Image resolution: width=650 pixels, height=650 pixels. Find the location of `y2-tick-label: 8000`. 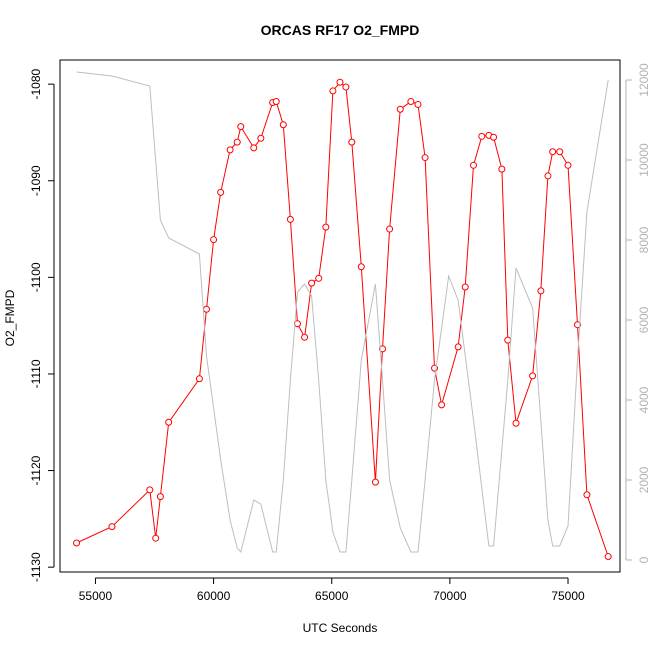

y2-tick-label: 8000 is located at coordinates (643, 239).